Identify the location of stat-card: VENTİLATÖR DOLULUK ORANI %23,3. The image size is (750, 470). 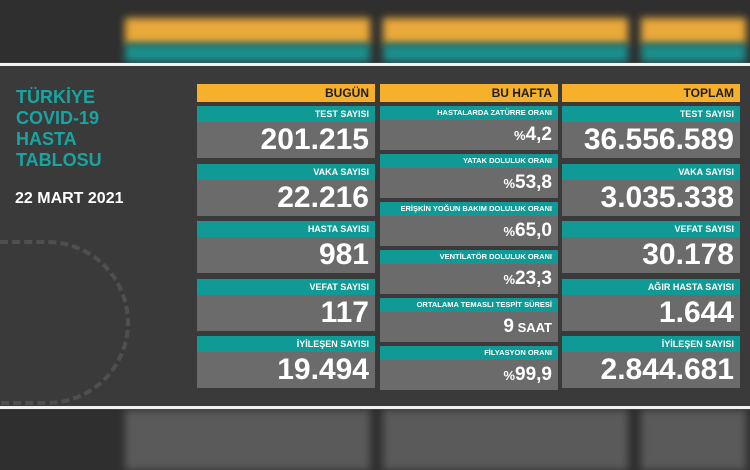
(469, 272).